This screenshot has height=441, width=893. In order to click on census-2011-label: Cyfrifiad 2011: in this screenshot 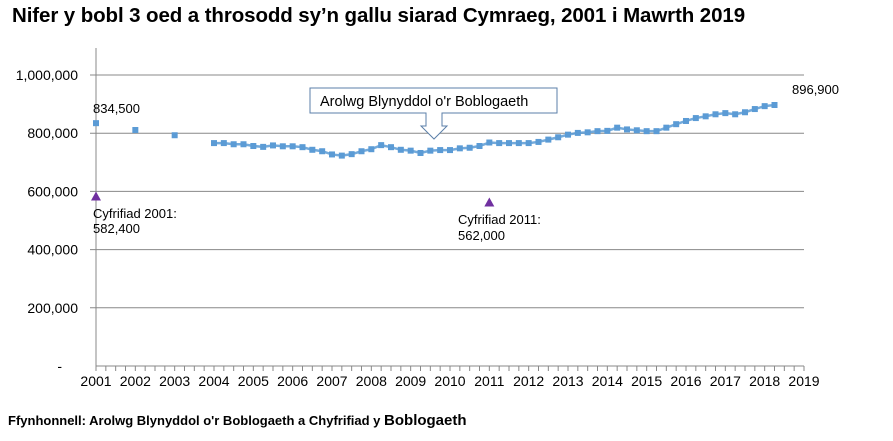, I will do `click(499, 219)`.